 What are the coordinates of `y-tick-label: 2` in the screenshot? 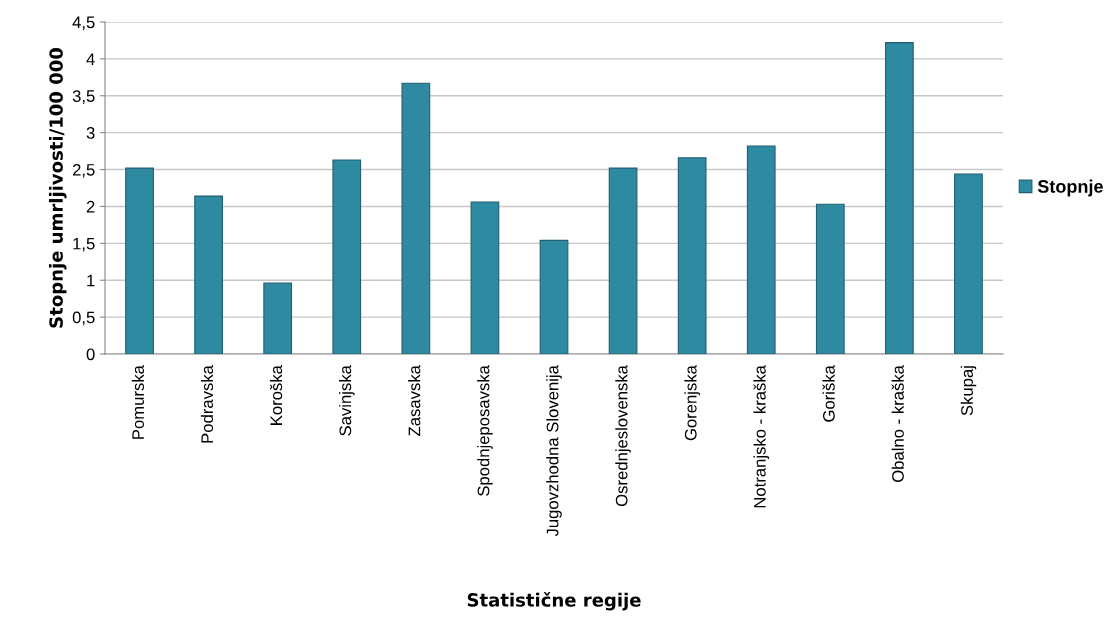 It's located at (90, 206).